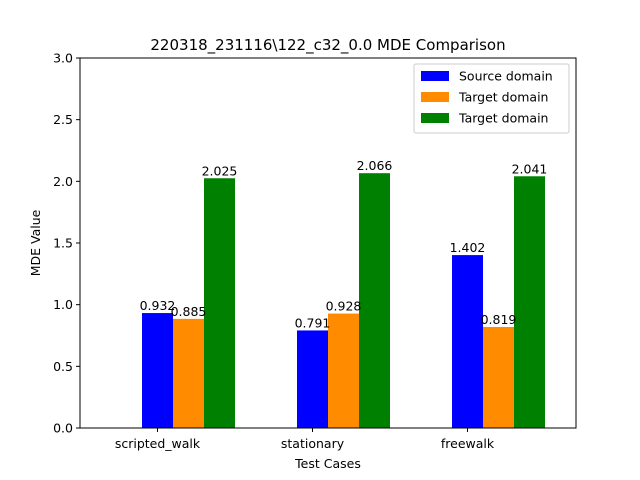 The height and width of the screenshot is (480, 640). Describe the element at coordinates (63, 304) in the screenshot. I see `y-tick-label: 1.0` at that location.